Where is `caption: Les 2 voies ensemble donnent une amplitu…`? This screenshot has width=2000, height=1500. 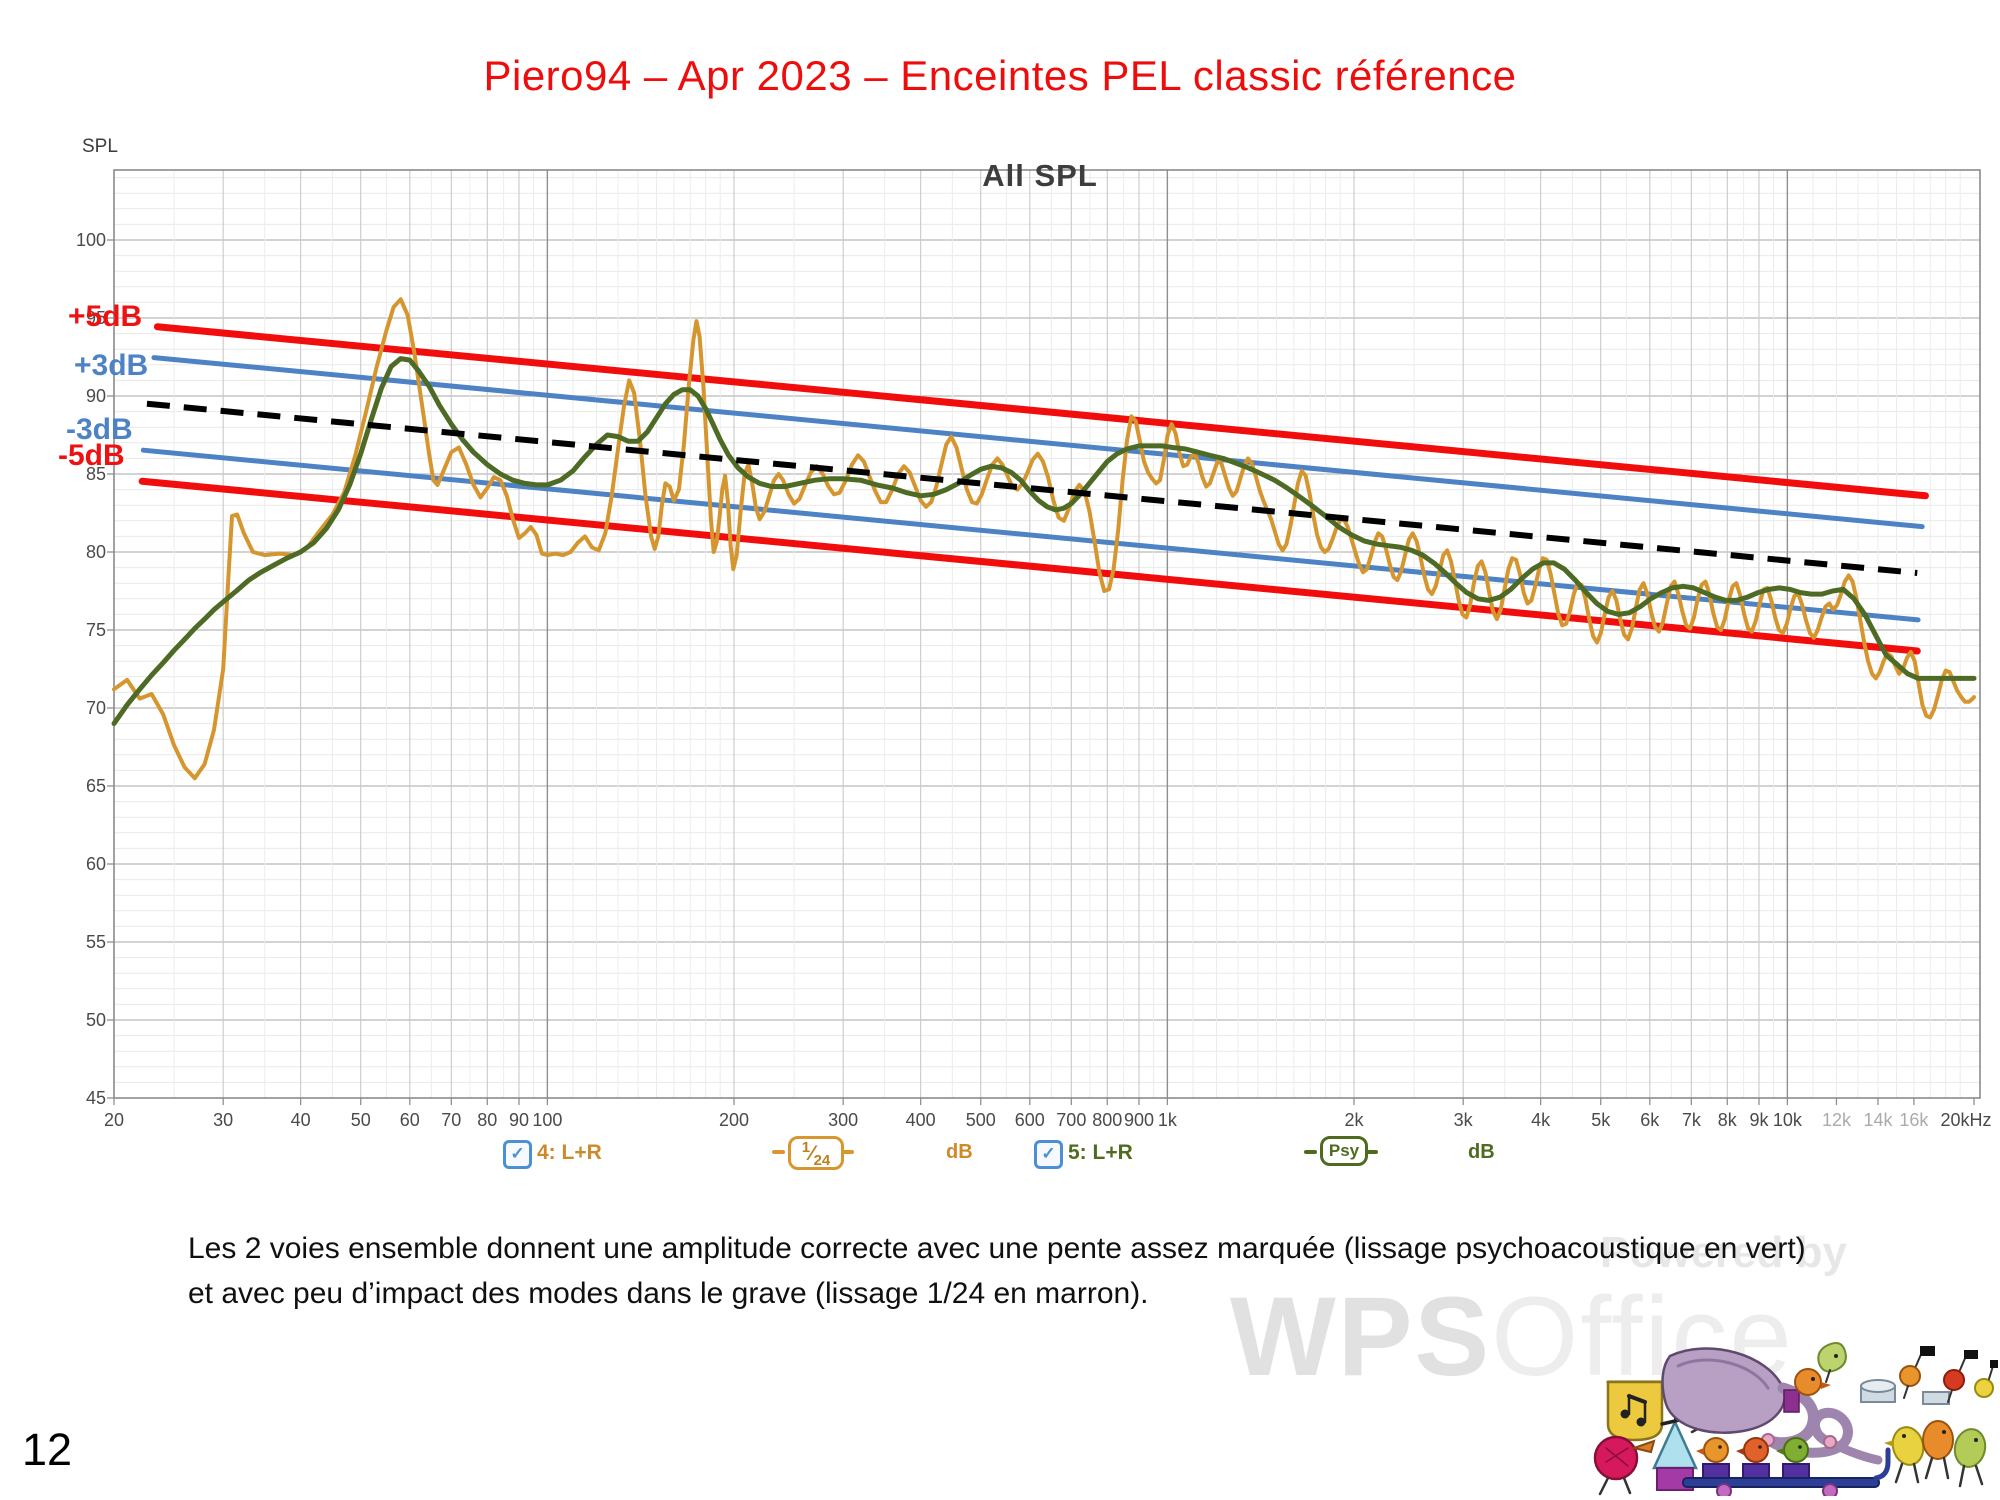 caption: Les 2 voies ensemble donnent une amplitu… is located at coordinates (1048, 1271).